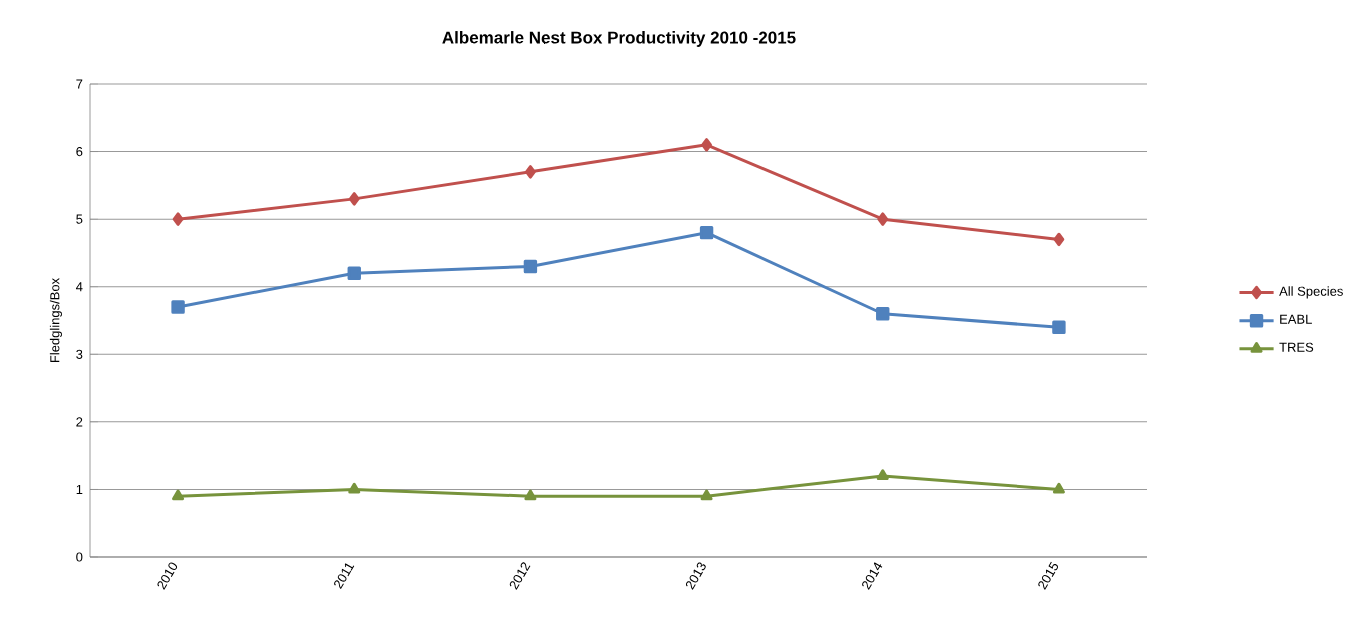 This screenshot has width=1367, height=622. I want to click on y-tick-label: 2, so click(79, 422).